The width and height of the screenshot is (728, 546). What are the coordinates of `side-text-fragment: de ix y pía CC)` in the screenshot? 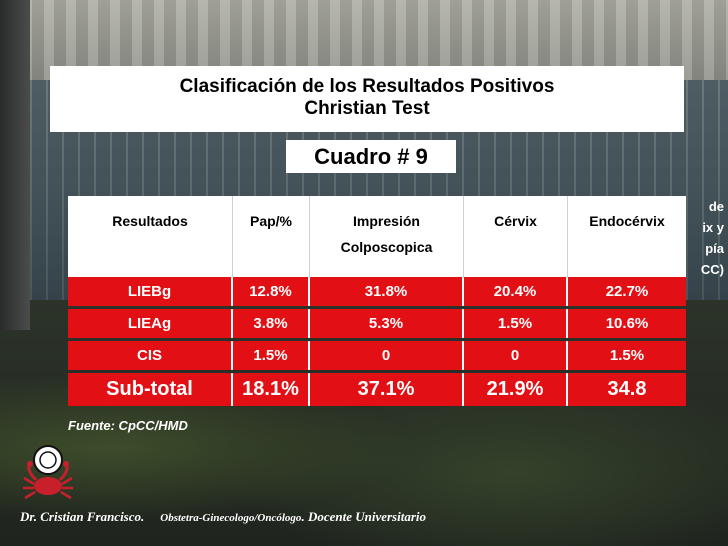 It's located at (702, 238).